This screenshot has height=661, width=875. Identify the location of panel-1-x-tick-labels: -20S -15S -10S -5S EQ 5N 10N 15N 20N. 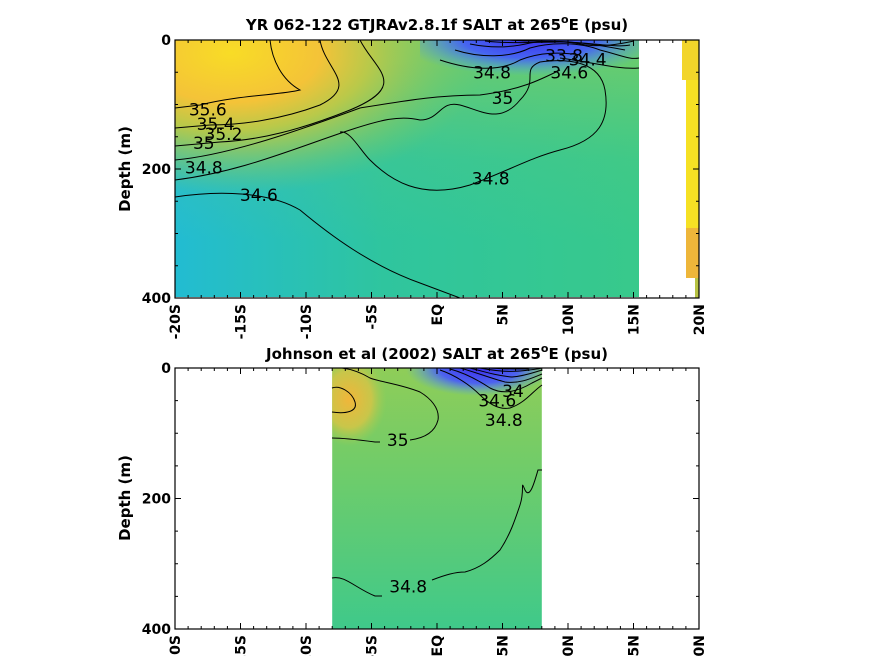
(438, 321).